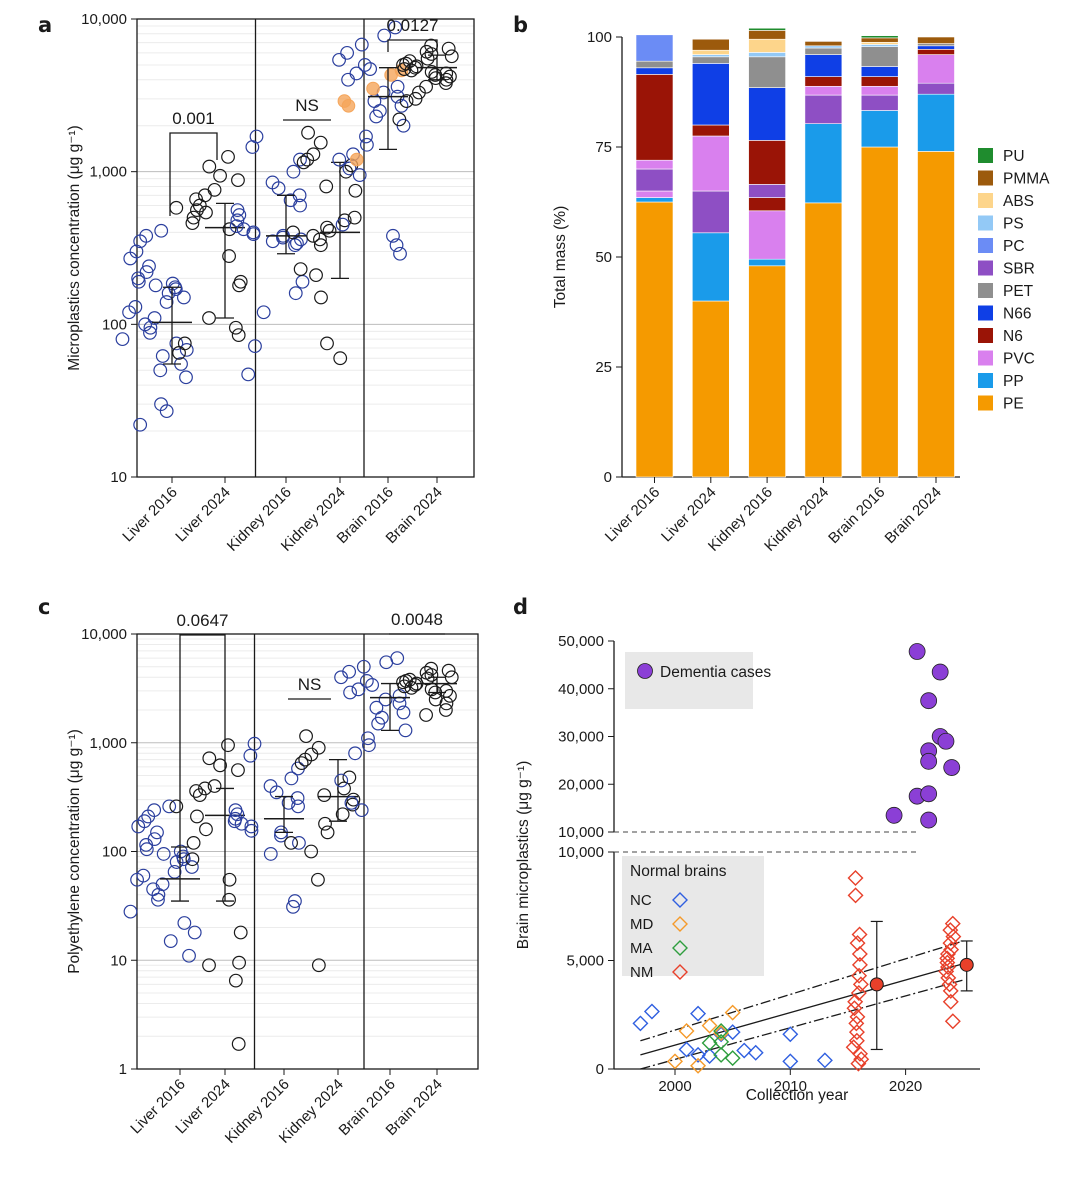 Image resolution: width=1080 pixels, height=1191 pixels. What do you see at coordinates (305, 248) in the screenshot?
I see `plot-frame` at bounding box center [305, 248].